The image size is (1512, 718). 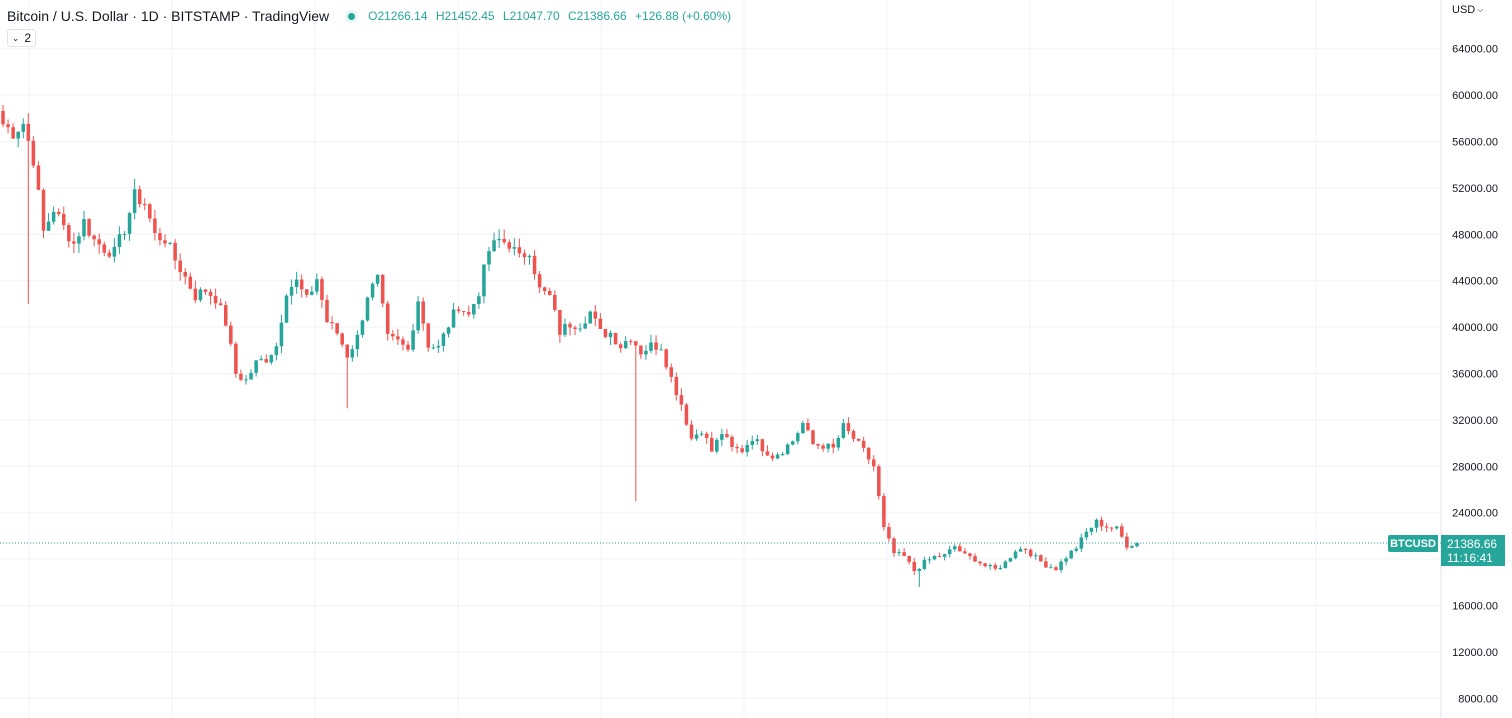 I want to click on low-value: L21047.70, so click(x=531, y=16).